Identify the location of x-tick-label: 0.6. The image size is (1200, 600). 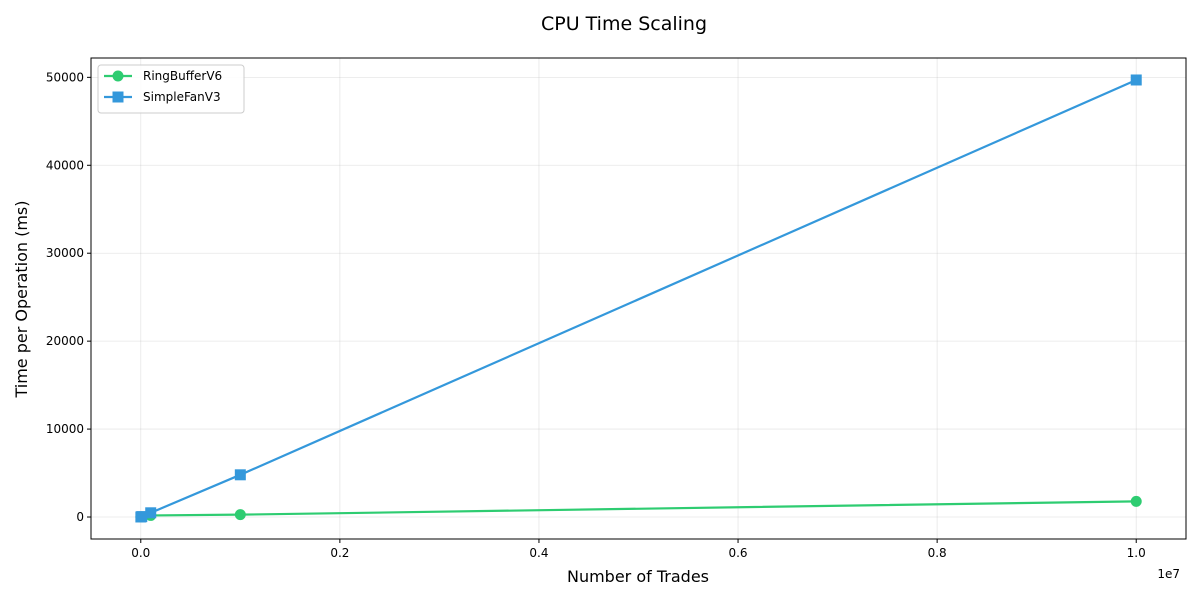
(737, 553).